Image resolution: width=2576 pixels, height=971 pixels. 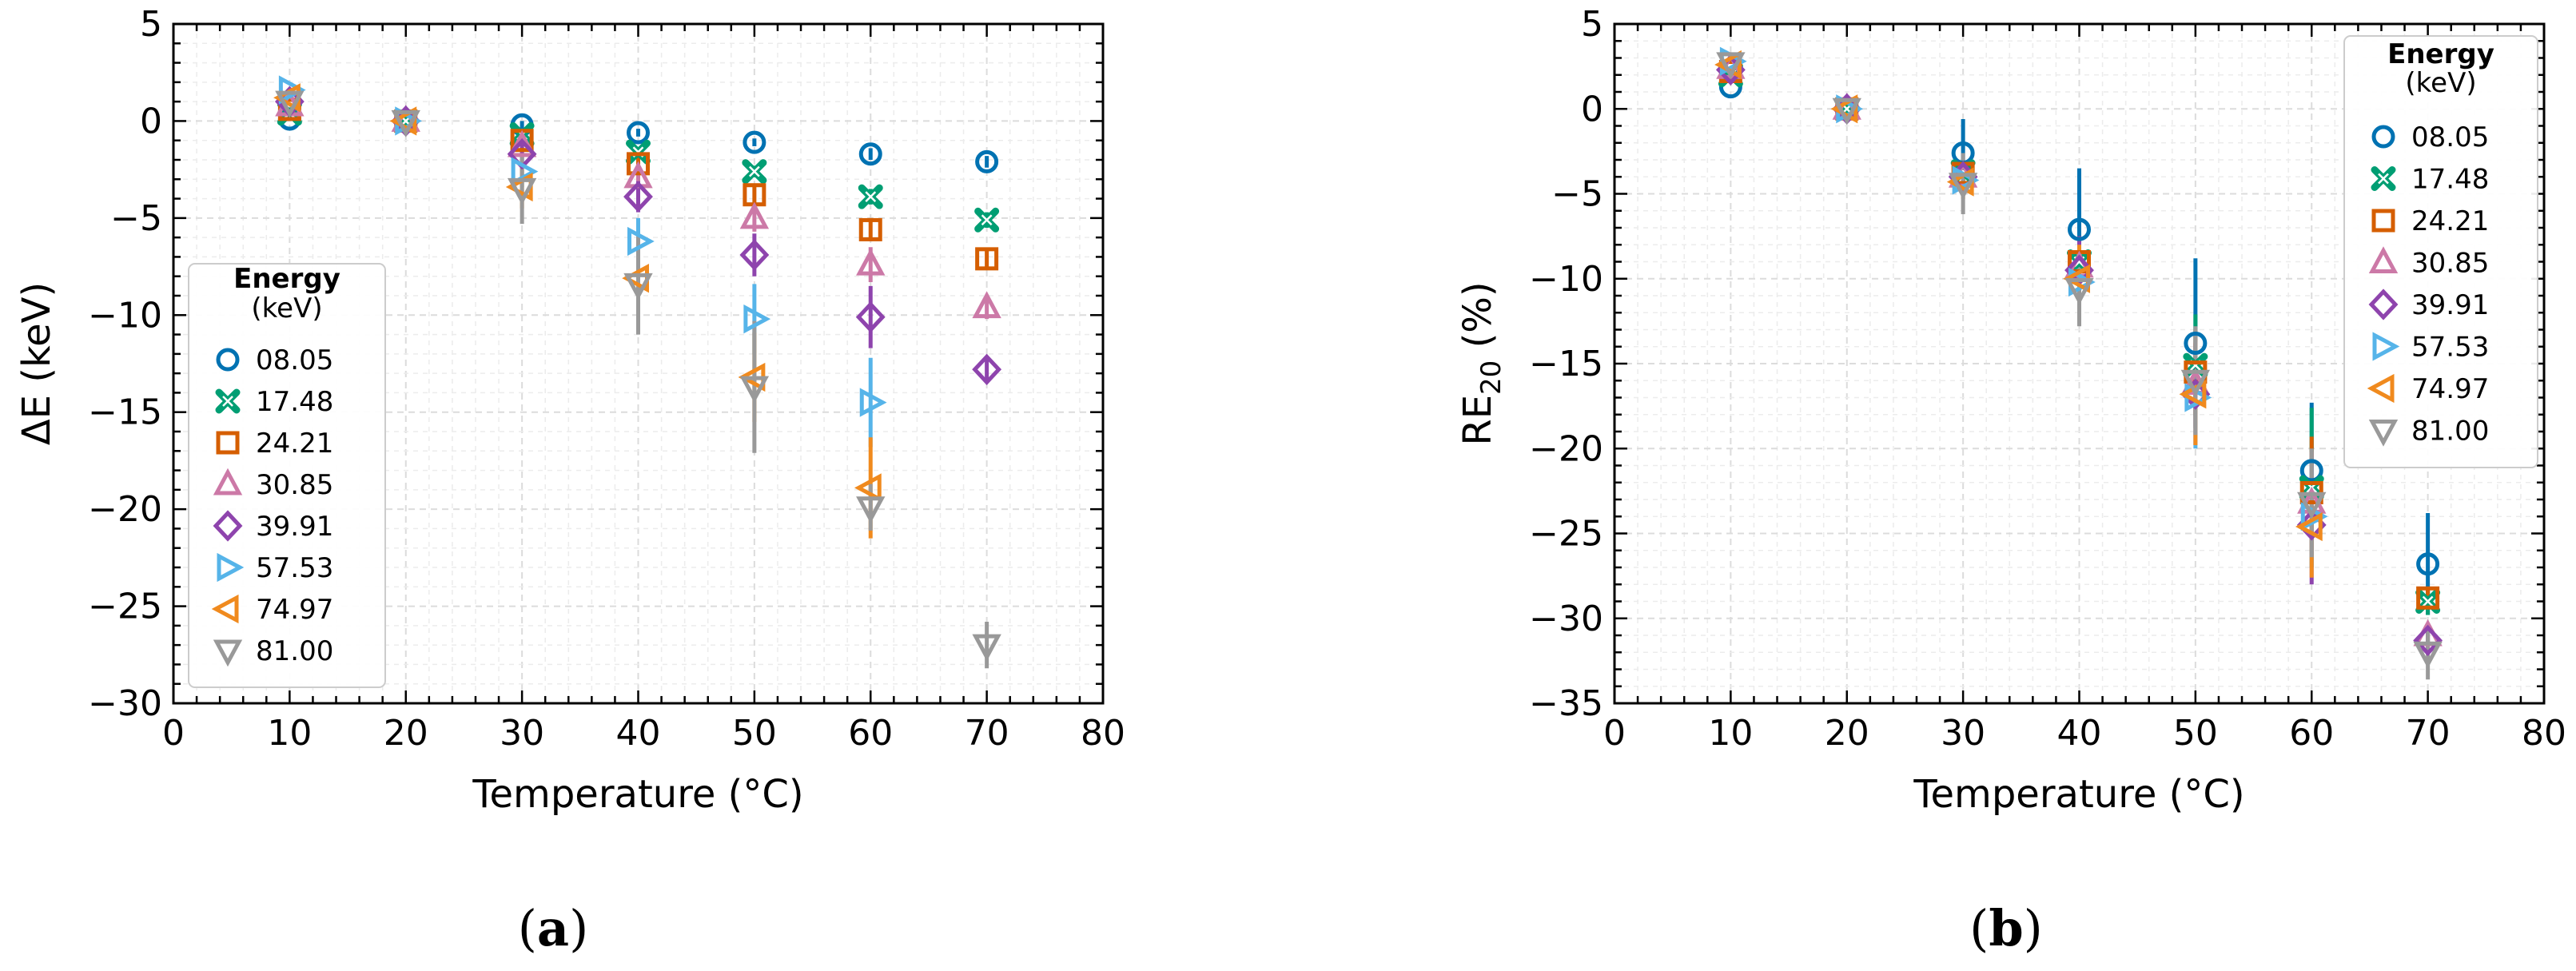 I want to click on legend-label: 30.85, so click(x=2450, y=264).